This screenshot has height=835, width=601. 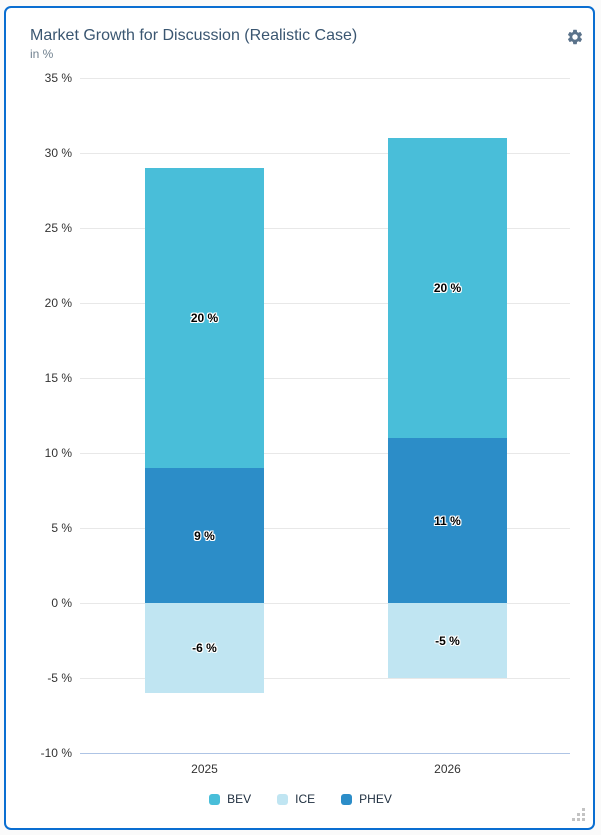 What do you see at coordinates (56, 753) in the screenshot?
I see `y-tick-label: -10 %` at bounding box center [56, 753].